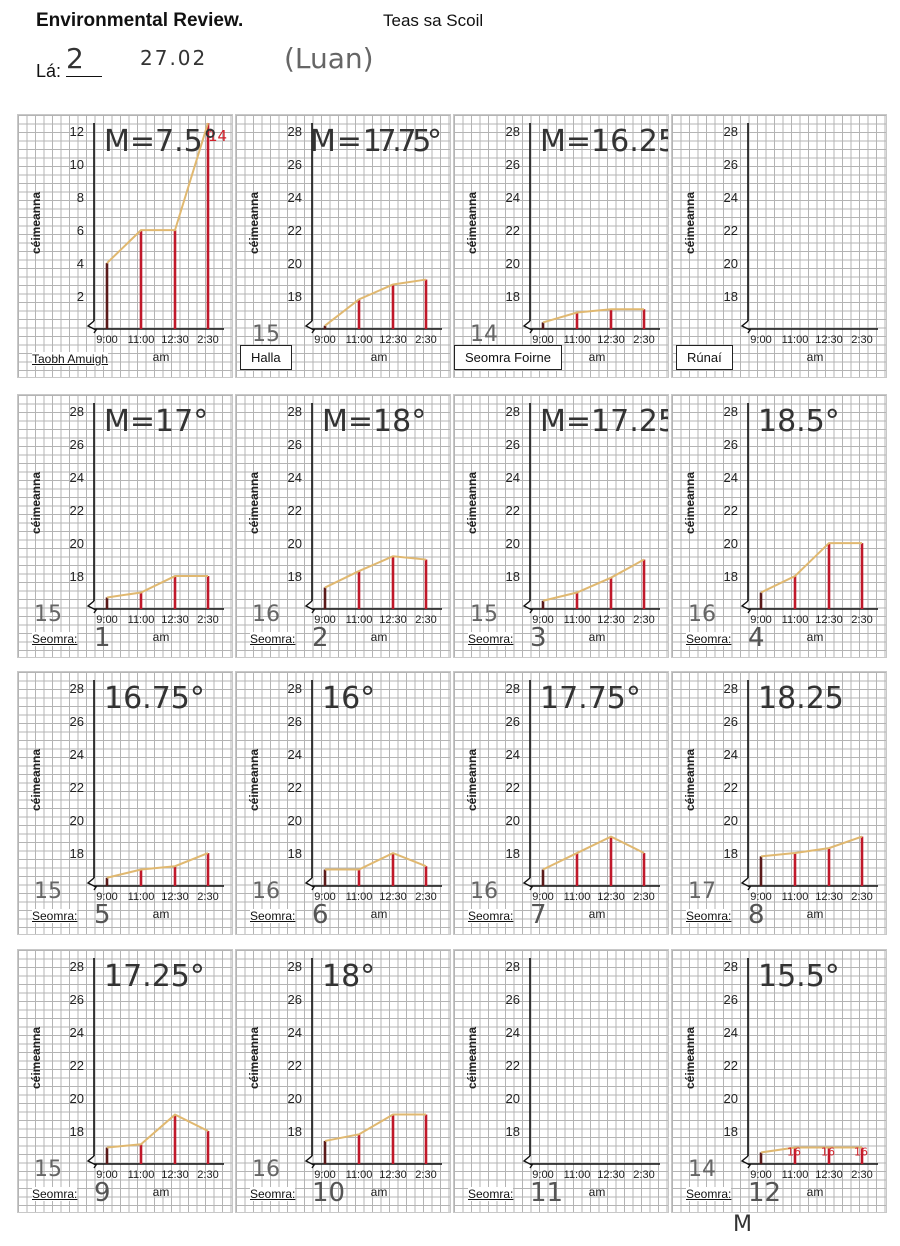 This screenshot has height=1246, width=900. What do you see at coordinates (48, 614) in the screenshot?
I see `start-value-handwritten: 15` at bounding box center [48, 614].